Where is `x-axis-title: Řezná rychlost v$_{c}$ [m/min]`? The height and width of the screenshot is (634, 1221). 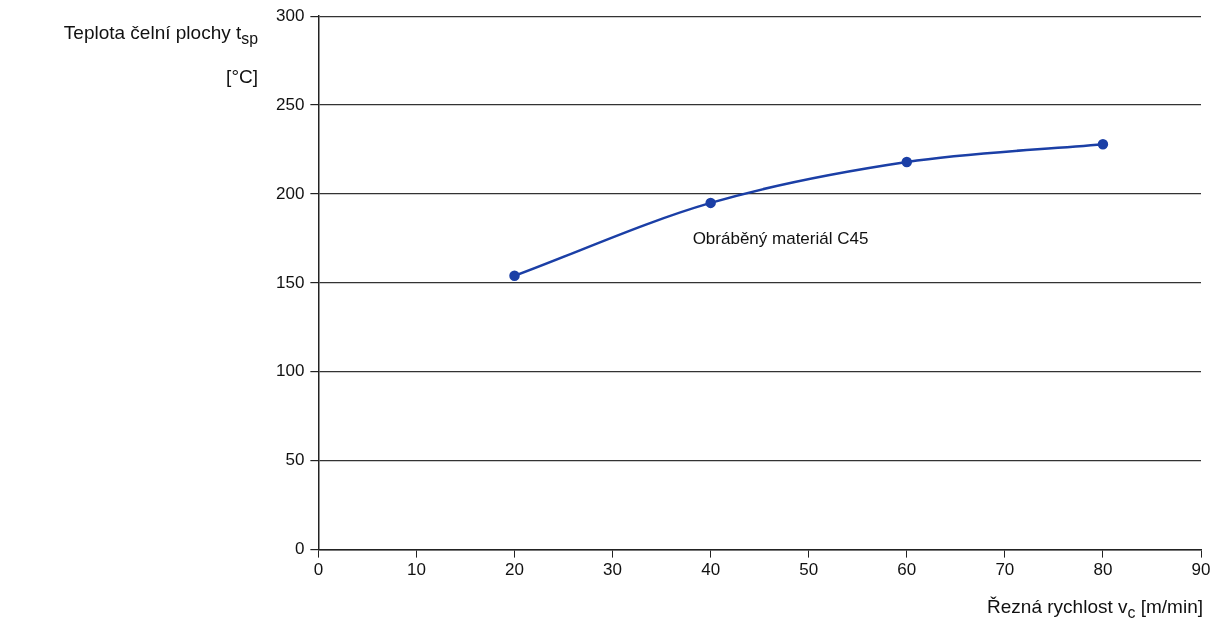 x-axis-title: Řezná rychlost v$_{c}$ [m/min] is located at coordinates (1095, 609).